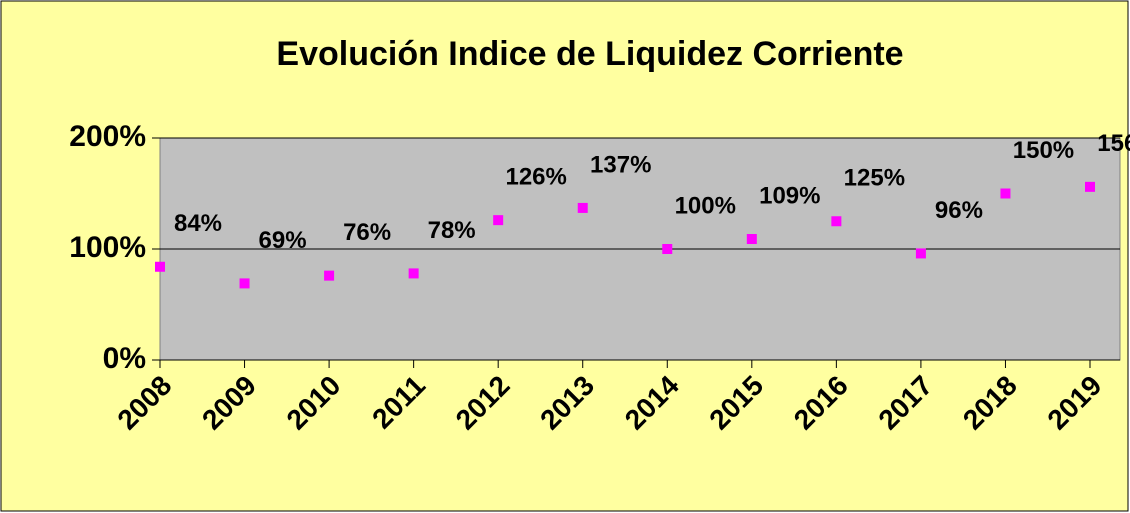 The width and height of the screenshot is (1130, 513). What do you see at coordinates (589, 54) in the screenshot?
I see `chart-title: Evolución Indice de Liquidez Corriente` at bounding box center [589, 54].